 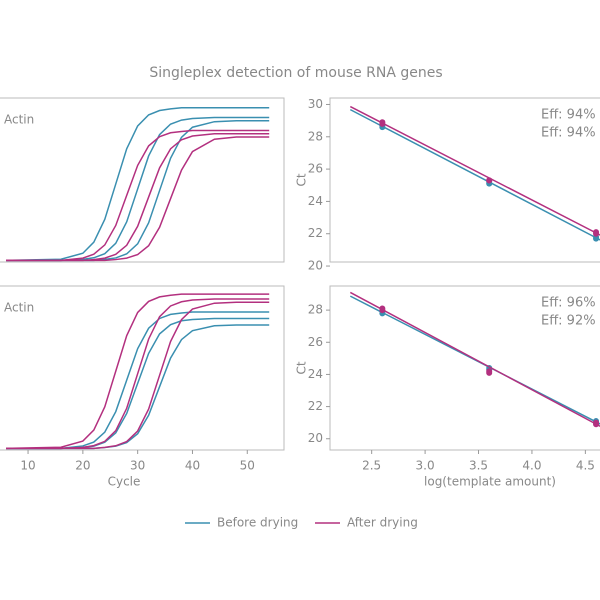 What do you see at coordinates (490, 482) in the screenshot?
I see `x-axis-label: log(template amount)` at bounding box center [490, 482].